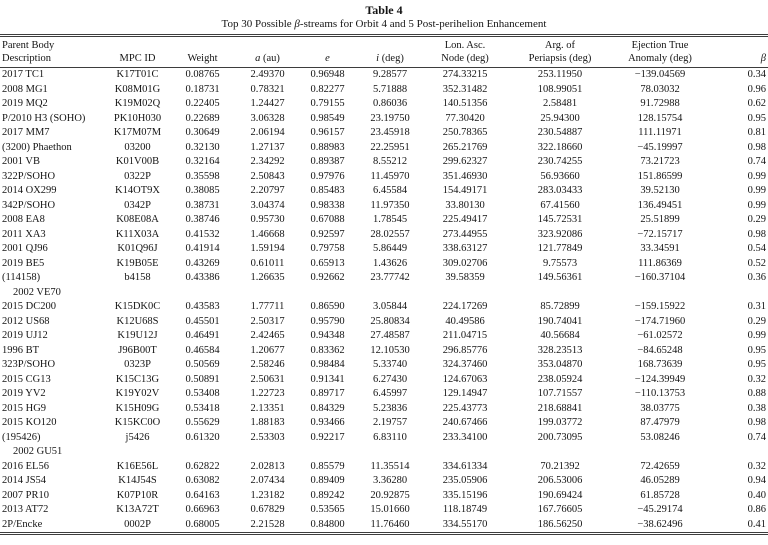 Image resolution: width=768 pixels, height=545 pixels. I want to click on cell-anomaly: 72.42659, so click(660, 466).